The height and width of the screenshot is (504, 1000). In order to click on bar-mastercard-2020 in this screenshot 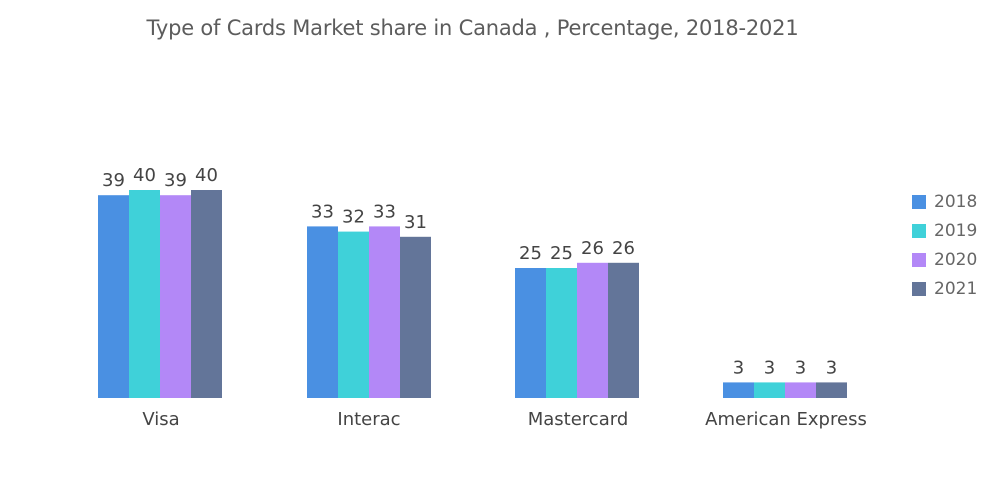, I will do `click(592, 330)`.